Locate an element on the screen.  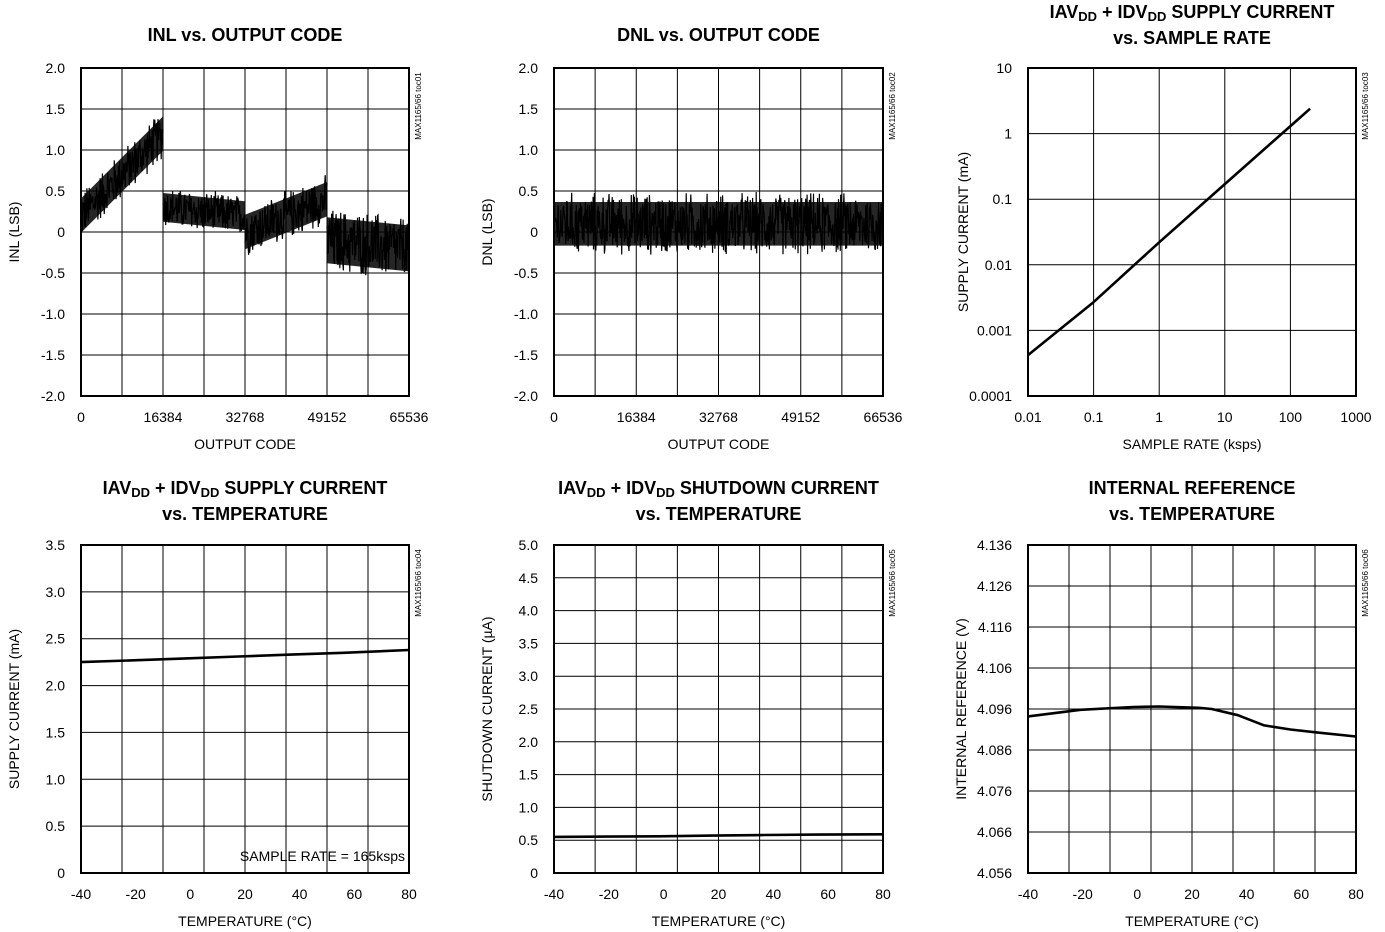
y-tick-label: -0.5 is located at coordinates (526, 273).